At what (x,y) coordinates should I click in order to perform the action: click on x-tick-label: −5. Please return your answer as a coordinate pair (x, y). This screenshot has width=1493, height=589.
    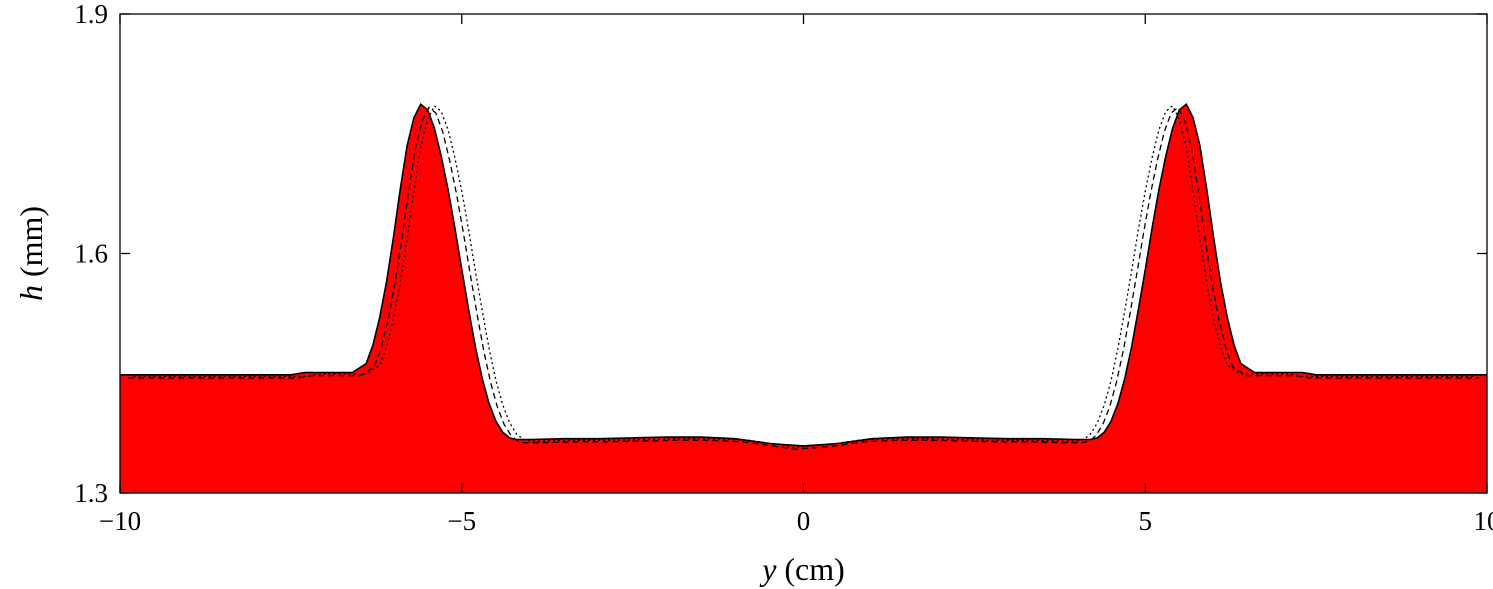
    Looking at the image, I should click on (461, 521).